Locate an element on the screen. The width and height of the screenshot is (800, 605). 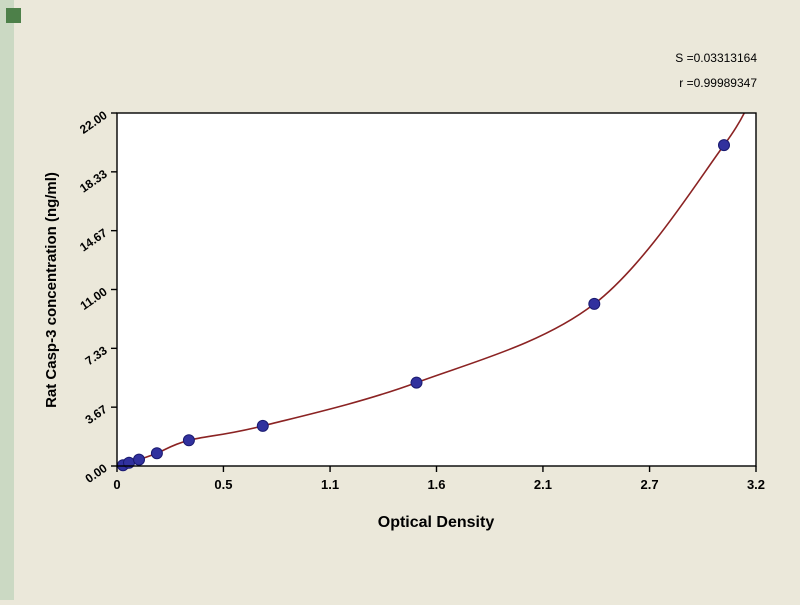
y-axis-ticks: 0.00 3.67 7.33 11.00 14.67 18.33 22.00 is located at coordinates (97, 297).